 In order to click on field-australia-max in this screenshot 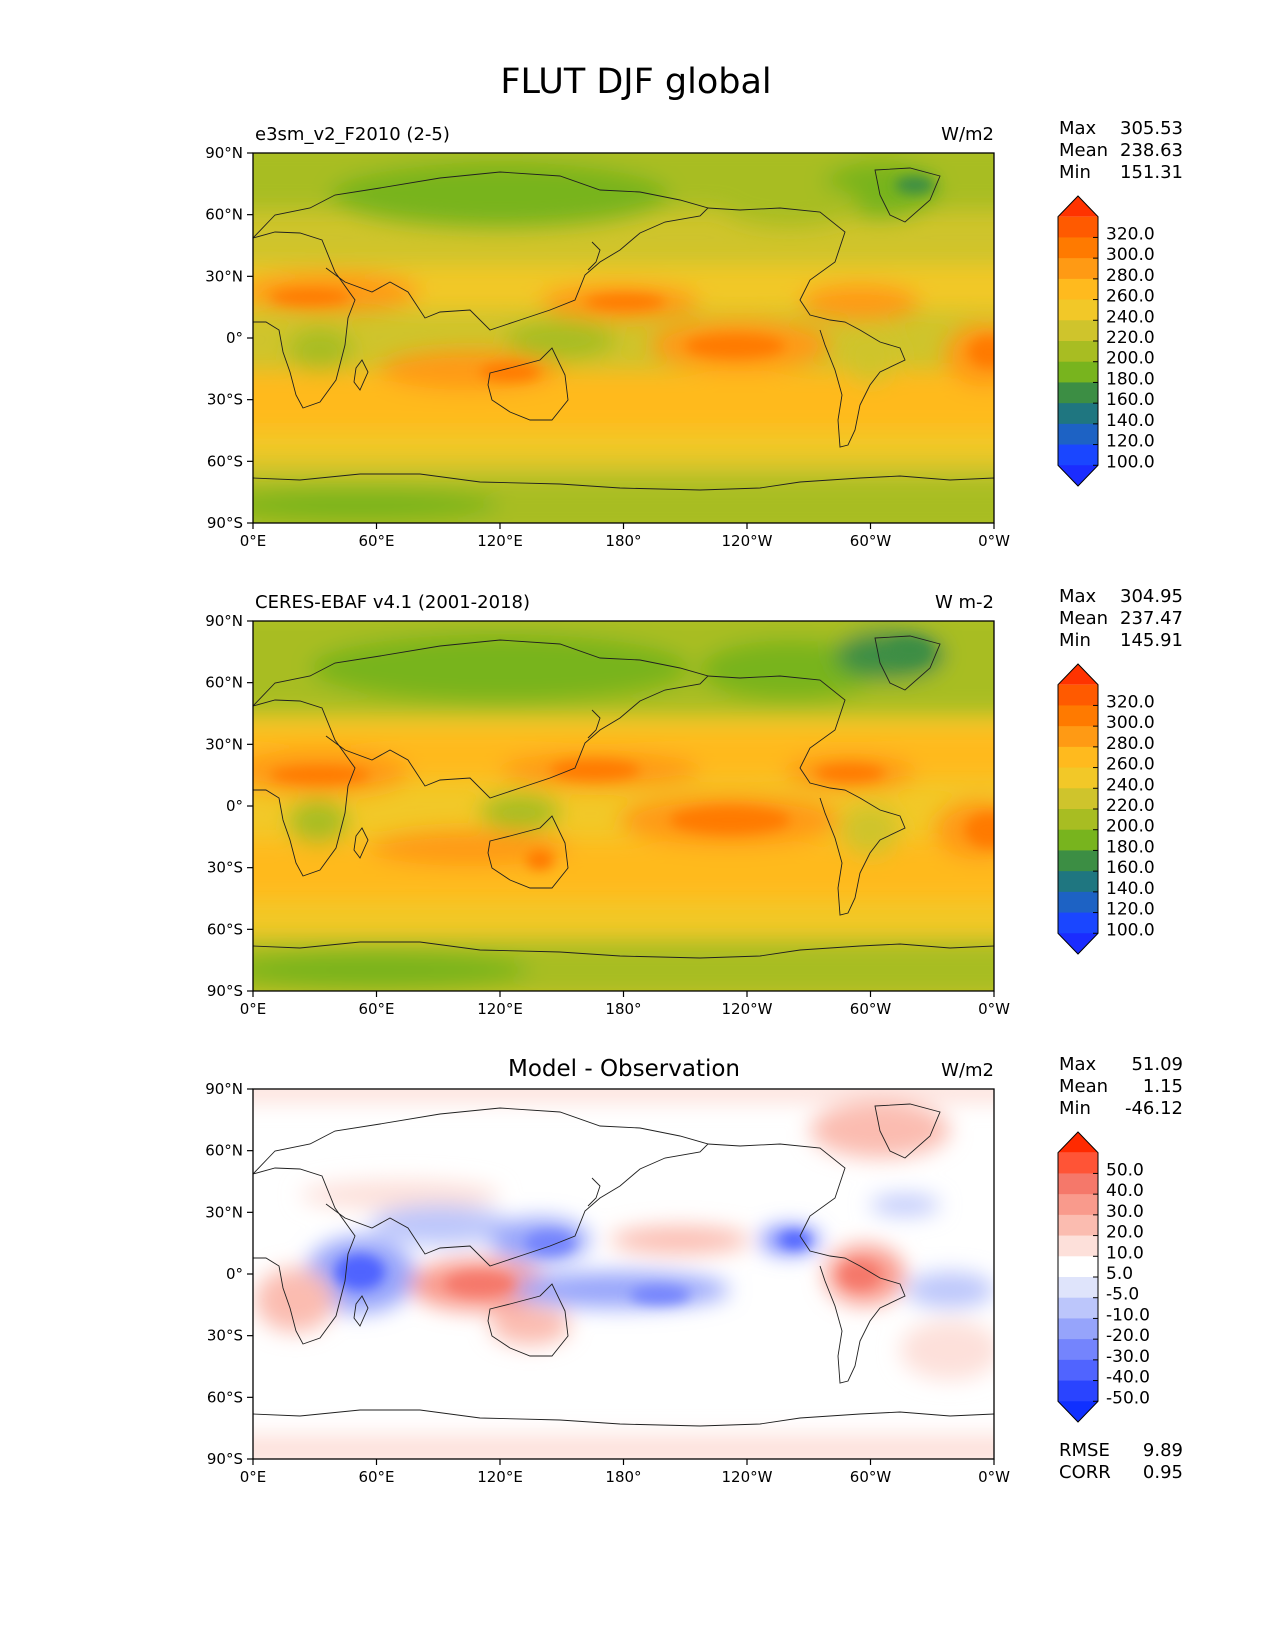, I will do `click(510, 372)`.